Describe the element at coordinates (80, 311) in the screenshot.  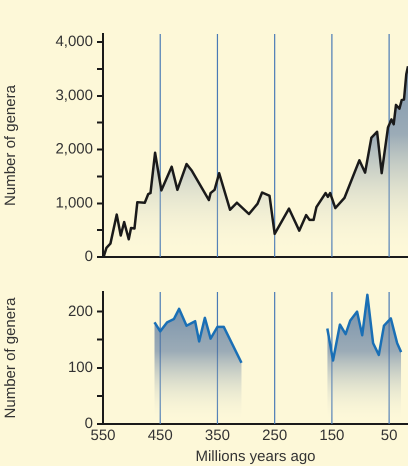
I see `y-tick-label: 200` at that location.